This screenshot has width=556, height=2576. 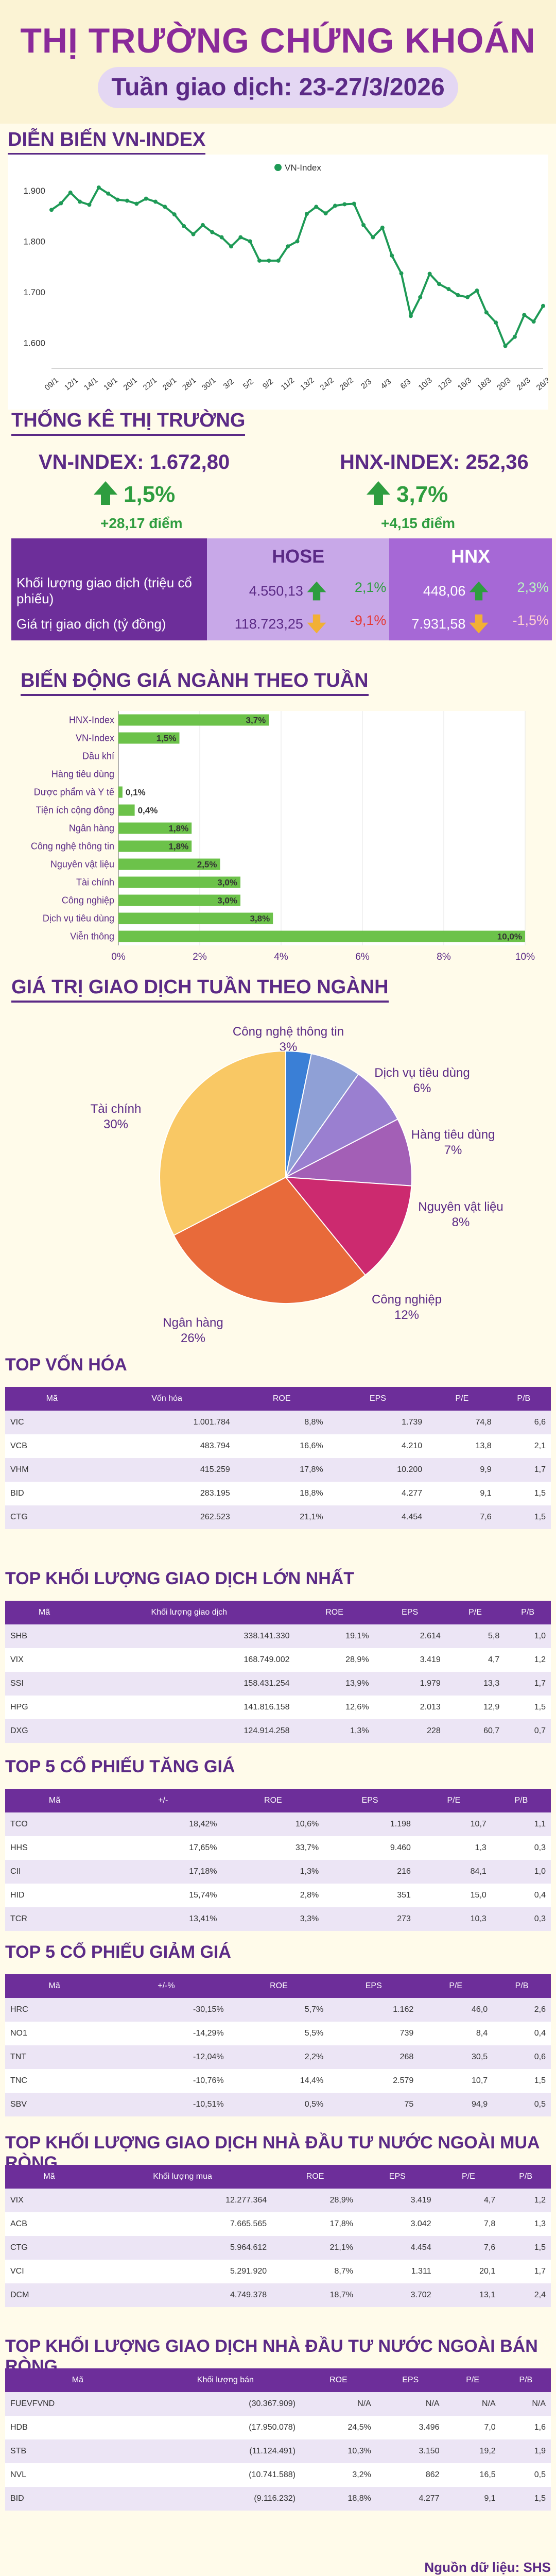 I want to click on table-row: TNT -12,04% 2,2% 268 30,5 0,6, so click(x=278, y=2057).